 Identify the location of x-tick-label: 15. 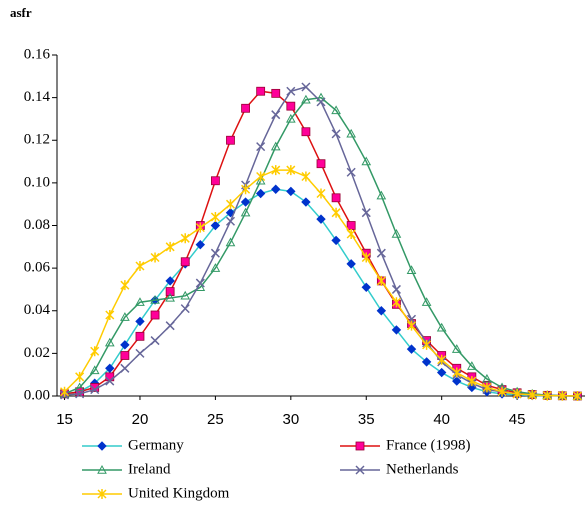
(64, 419).